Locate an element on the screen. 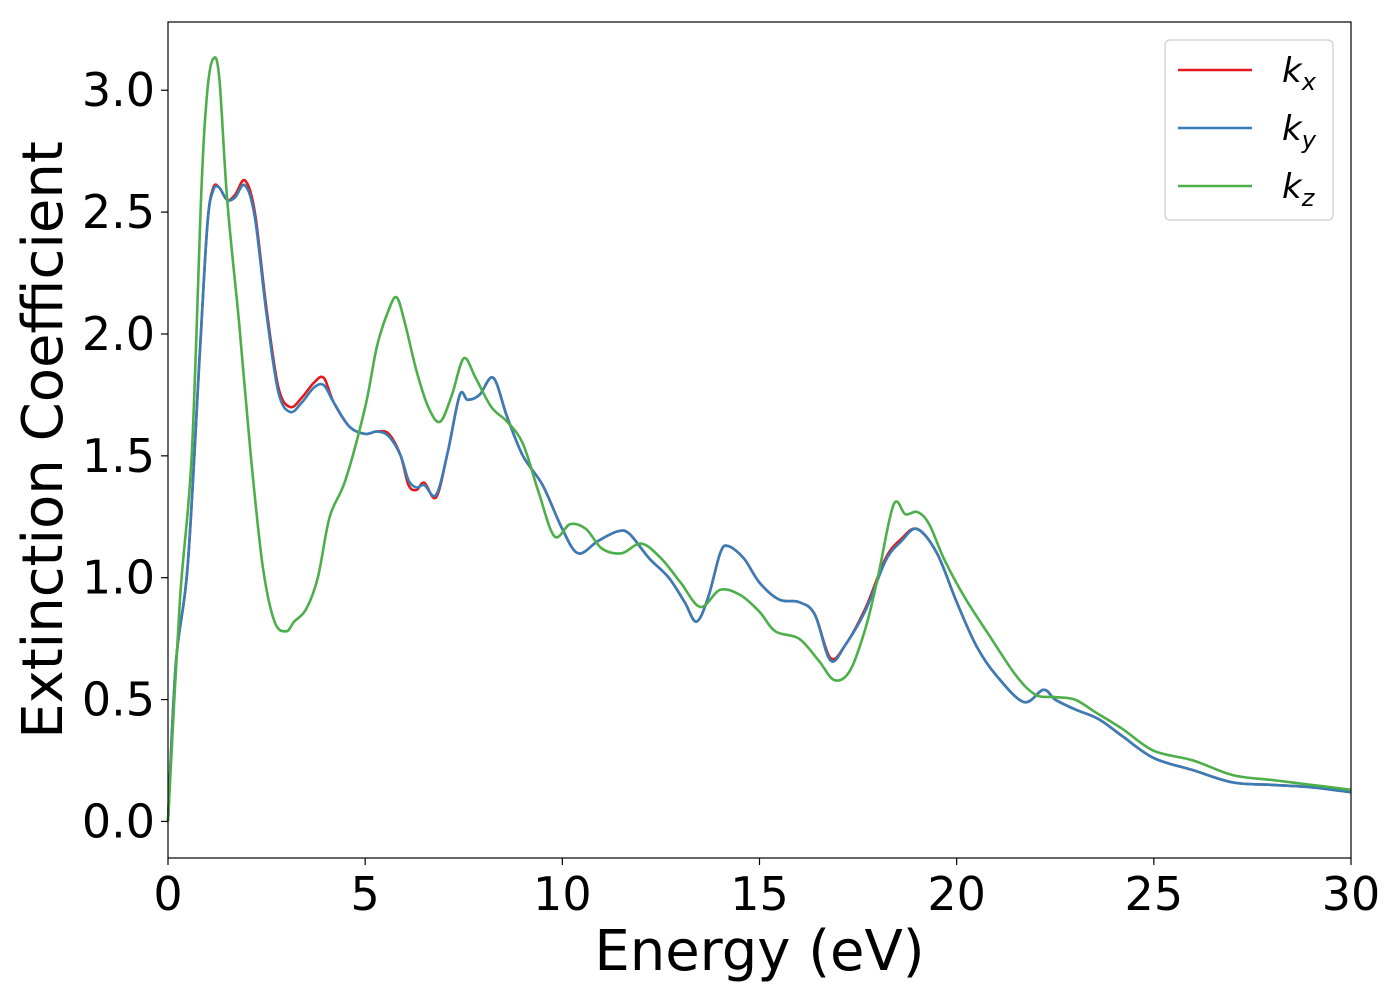 This screenshot has height=1000, width=1400. y-tick-label: 3.0 is located at coordinates (118, 90).